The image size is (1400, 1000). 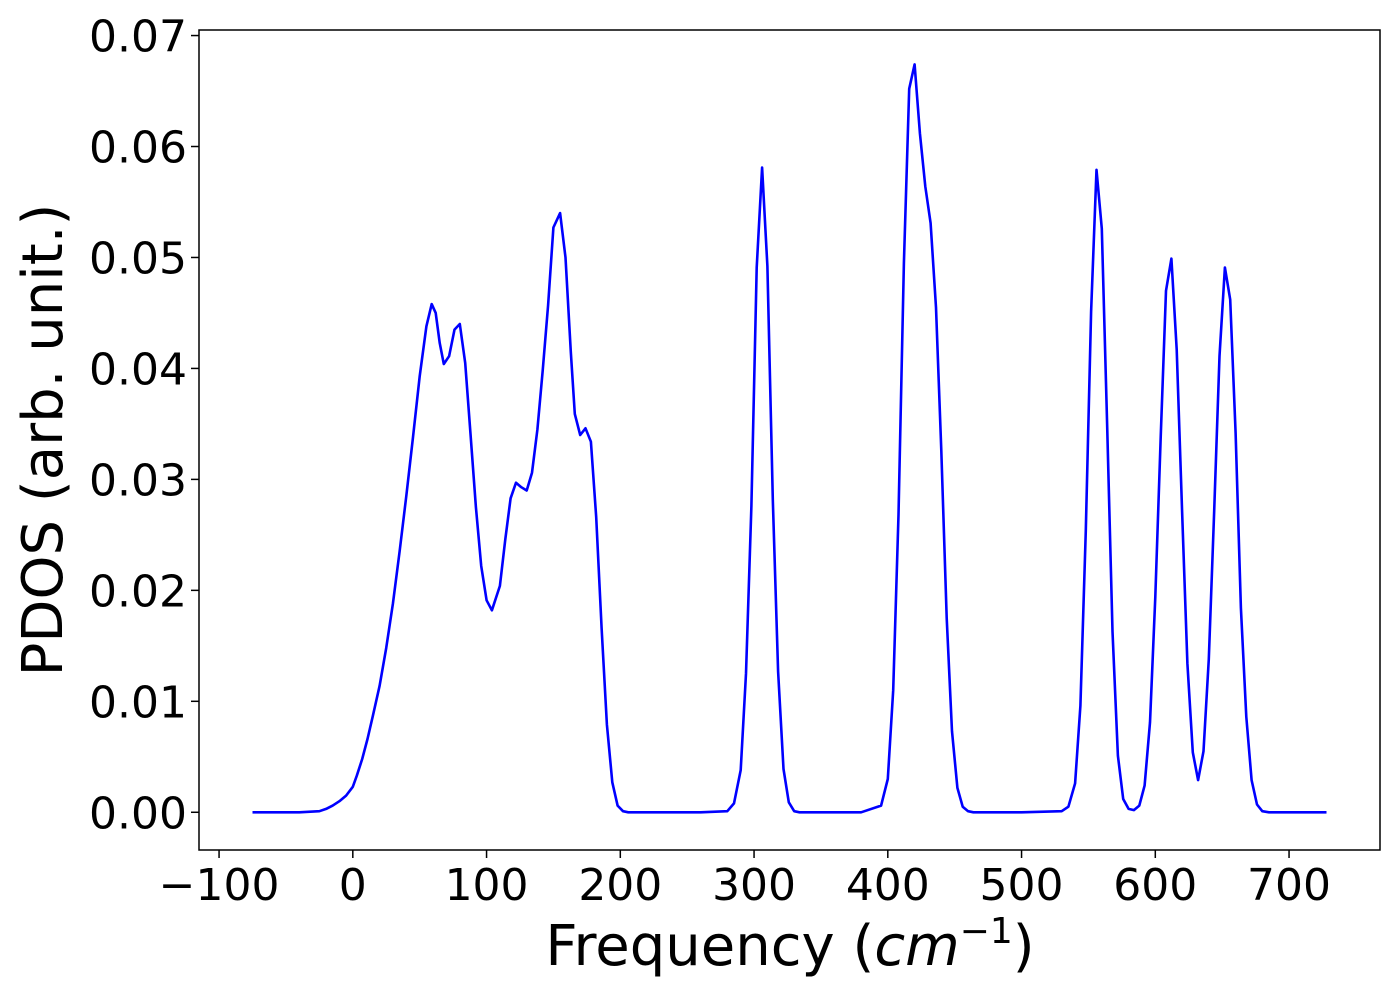 What do you see at coordinates (138, 369) in the screenshot?
I see `y-tick-label: 0.04` at bounding box center [138, 369].